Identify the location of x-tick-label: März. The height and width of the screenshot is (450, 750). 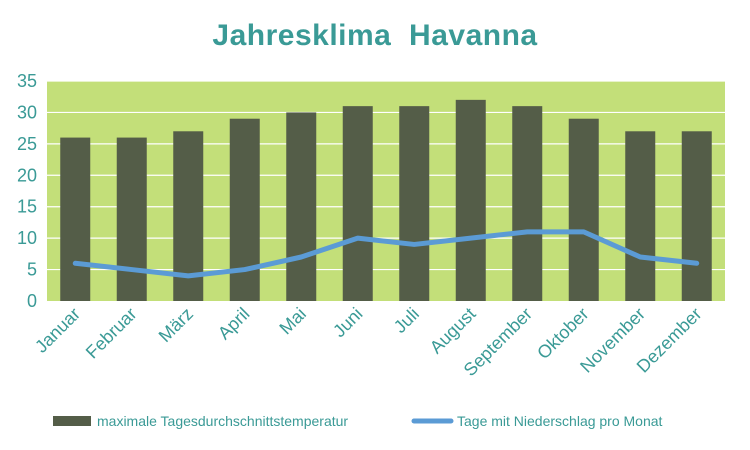
(176, 325).